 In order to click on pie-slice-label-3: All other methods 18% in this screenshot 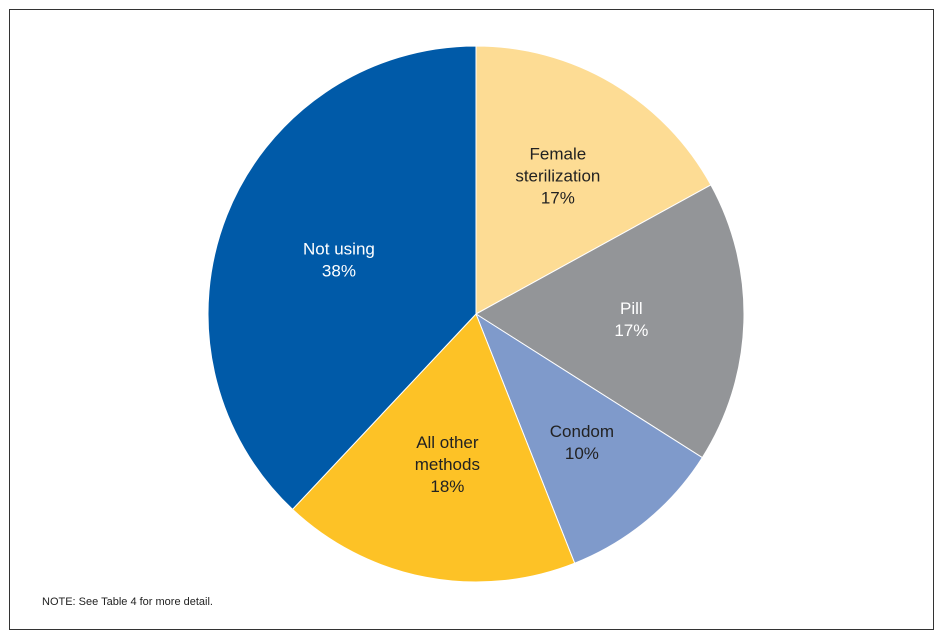, I will do `click(447, 464)`.